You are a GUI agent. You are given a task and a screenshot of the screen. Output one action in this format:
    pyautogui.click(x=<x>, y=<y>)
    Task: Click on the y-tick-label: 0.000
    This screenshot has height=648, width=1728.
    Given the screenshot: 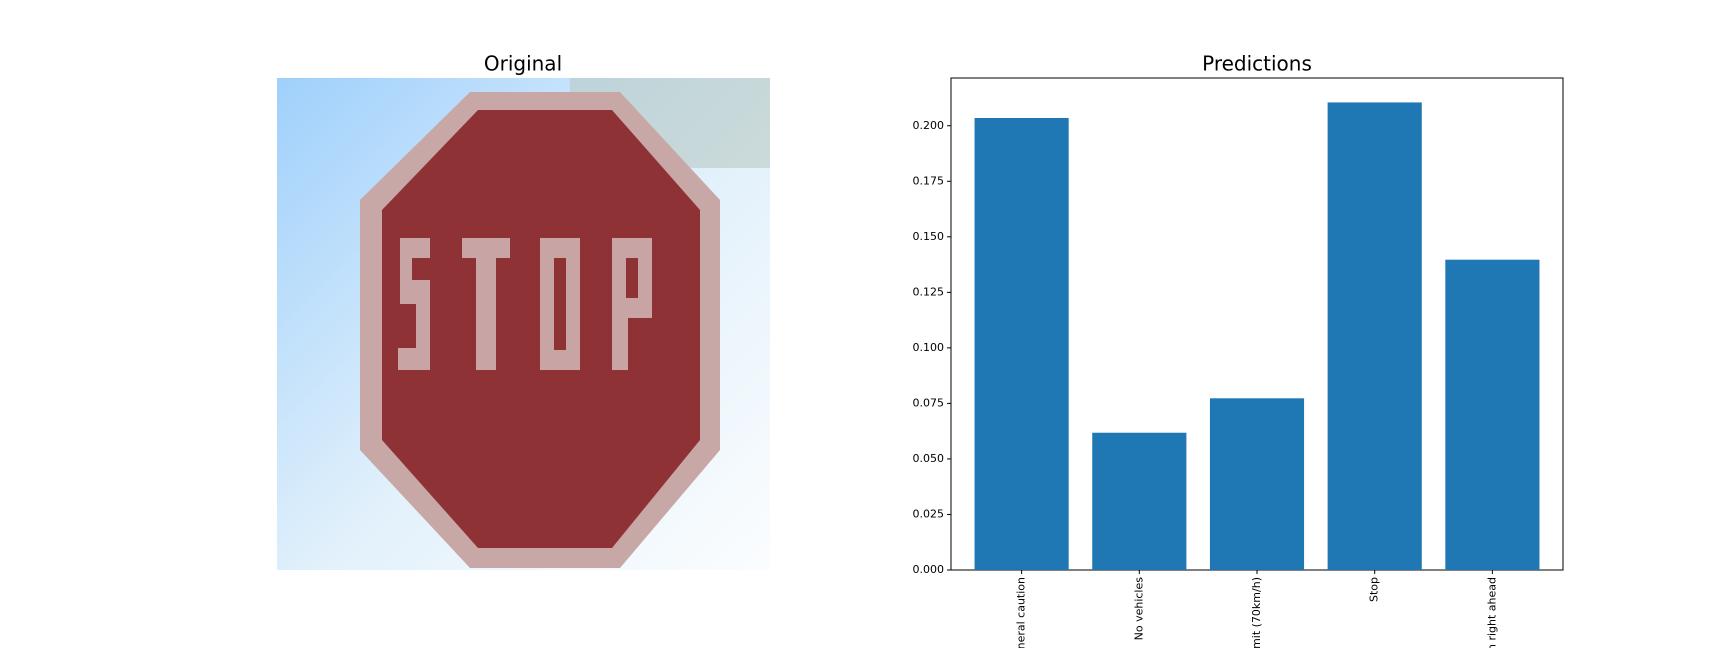 What is the action you would take?
    pyautogui.click(x=929, y=569)
    